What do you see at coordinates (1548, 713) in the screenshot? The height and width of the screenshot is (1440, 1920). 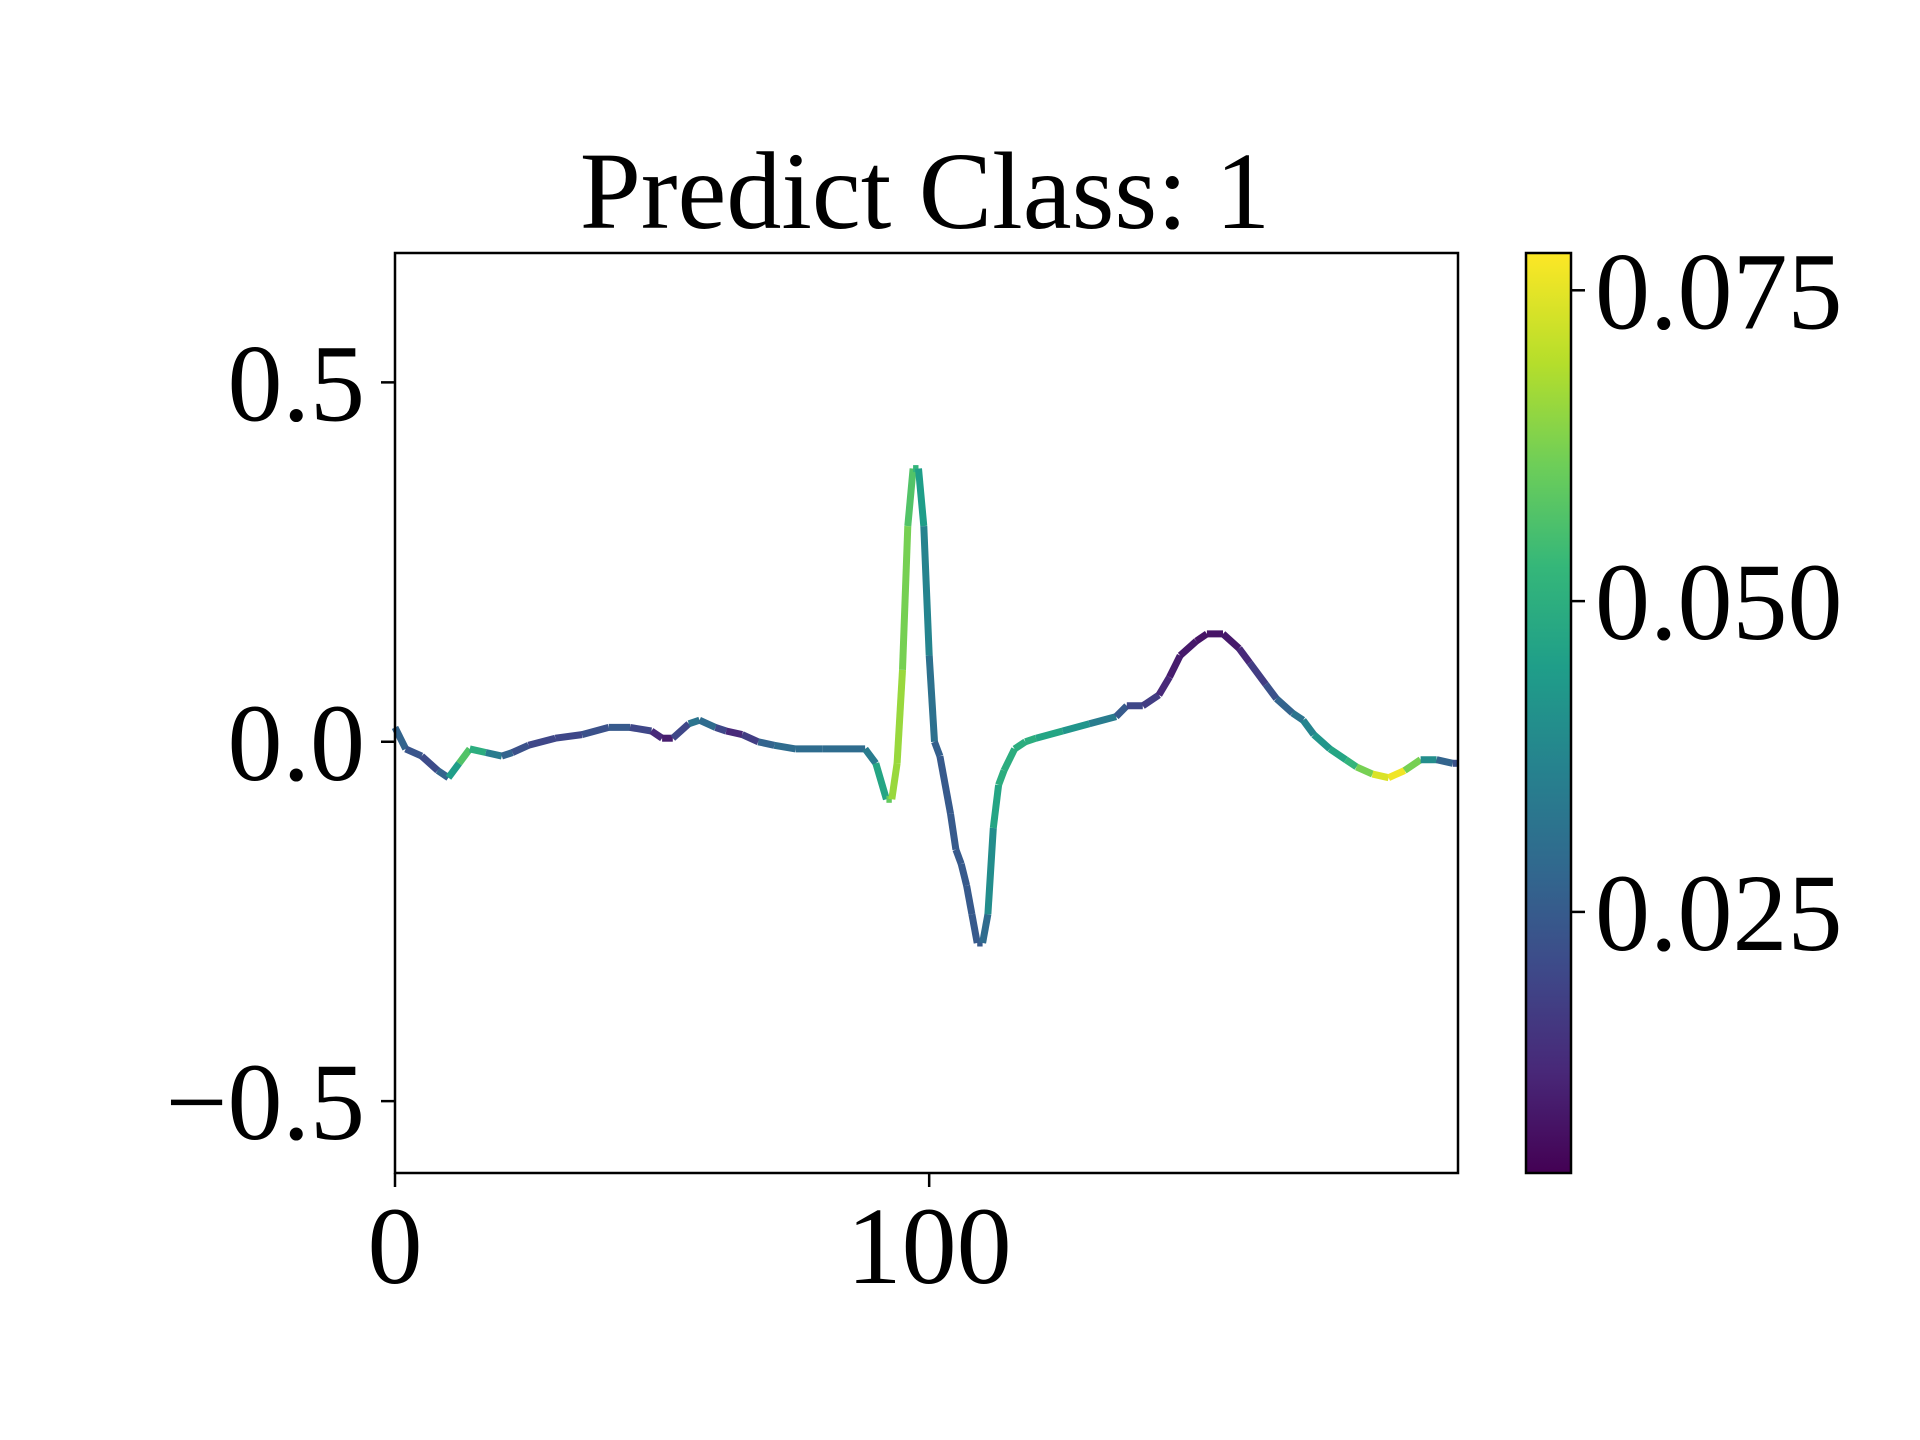 I see `colorbar-gradient` at bounding box center [1548, 713].